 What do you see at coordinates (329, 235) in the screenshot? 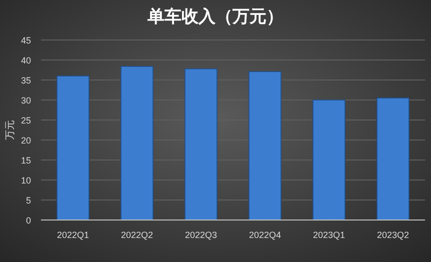
I see `x-tick-label: 2023Q1` at bounding box center [329, 235].